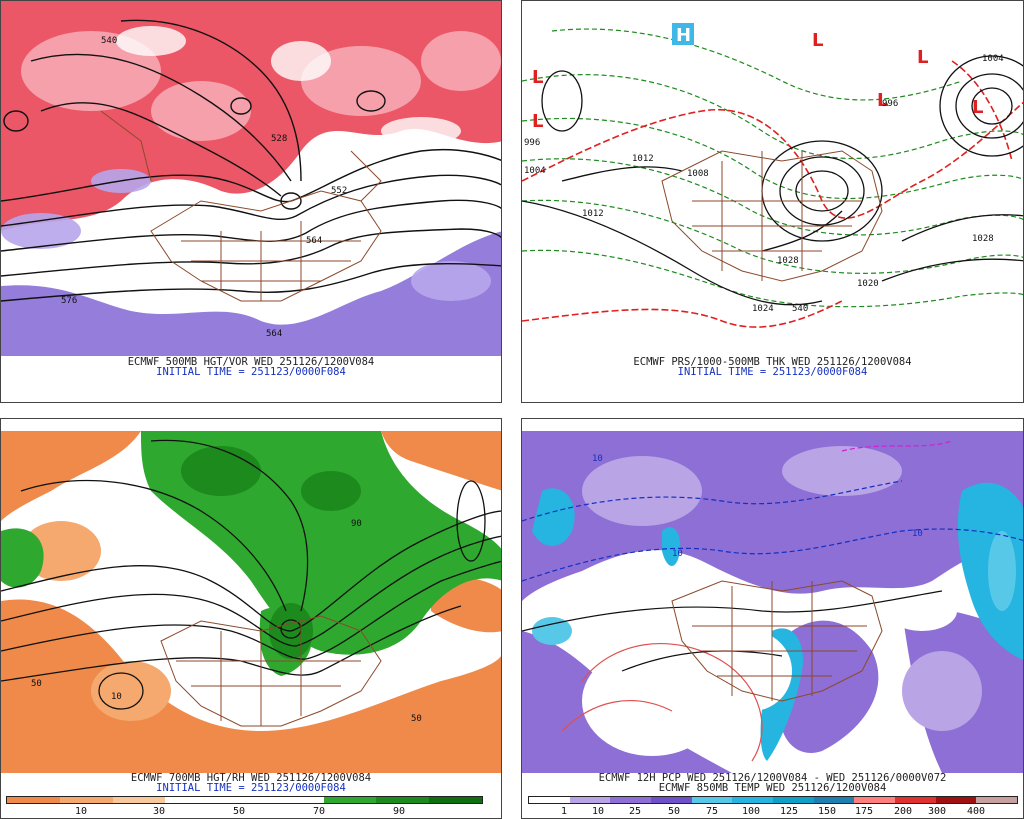 This screenshot has width=1024, height=819. What do you see at coordinates (319, 811) in the screenshot?
I see `colorbar-tick-label: 70` at bounding box center [319, 811].